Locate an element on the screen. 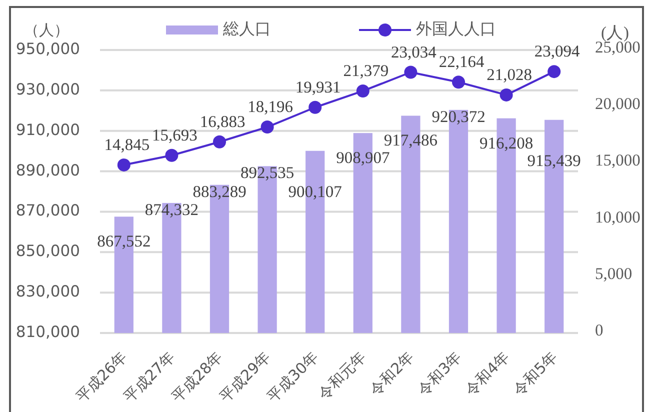 Image resolution: width=649 pixels, height=412 pixels. data-label: 21,028 is located at coordinates (509, 74).